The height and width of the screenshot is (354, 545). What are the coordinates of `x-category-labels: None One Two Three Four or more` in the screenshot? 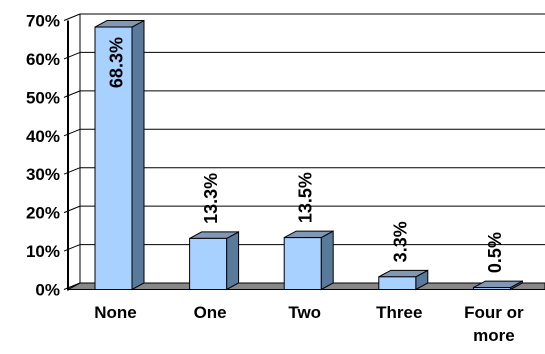 It's located at (309, 324).